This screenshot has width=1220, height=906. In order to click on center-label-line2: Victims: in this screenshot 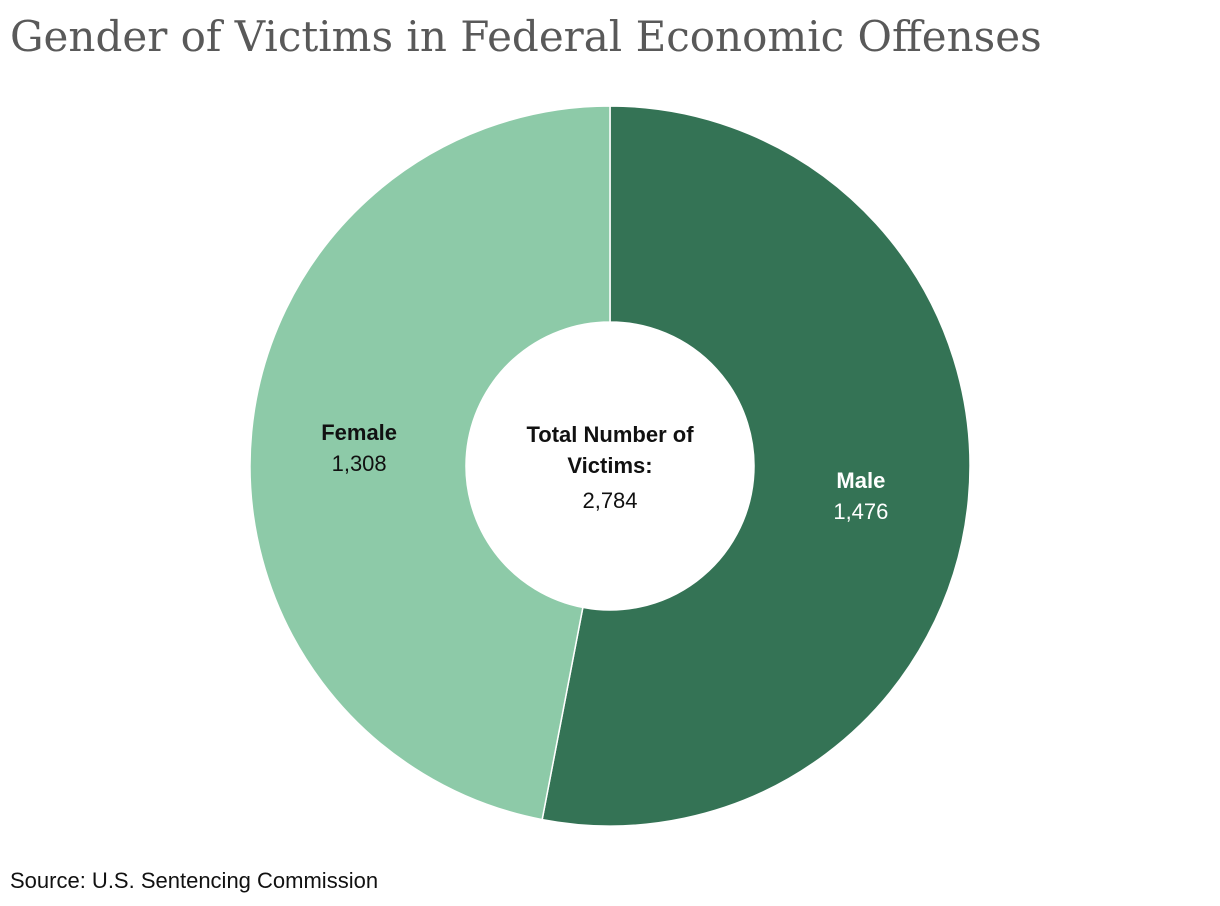, I will do `click(609, 465)`.